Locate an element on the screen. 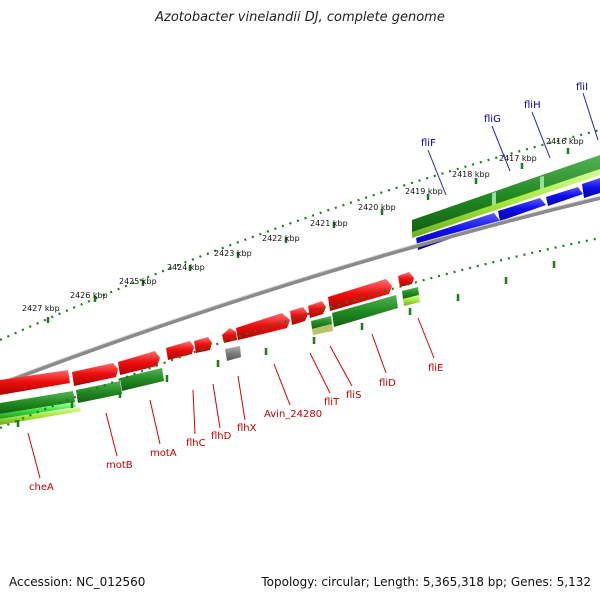  gene-label-chea: cheA is located at coordinates (41, 487).